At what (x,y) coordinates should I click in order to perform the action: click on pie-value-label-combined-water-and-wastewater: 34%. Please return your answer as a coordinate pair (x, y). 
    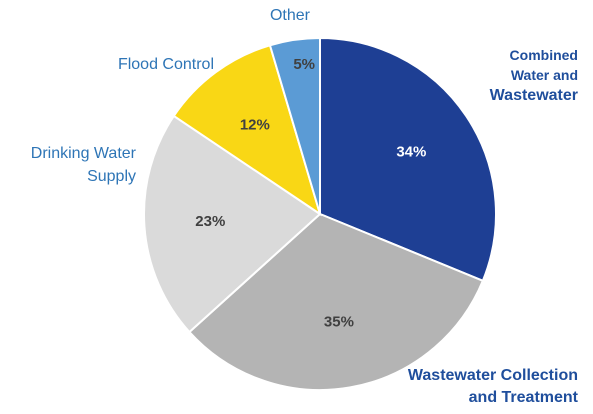
    Looking at the image, I should click on (411, 152).